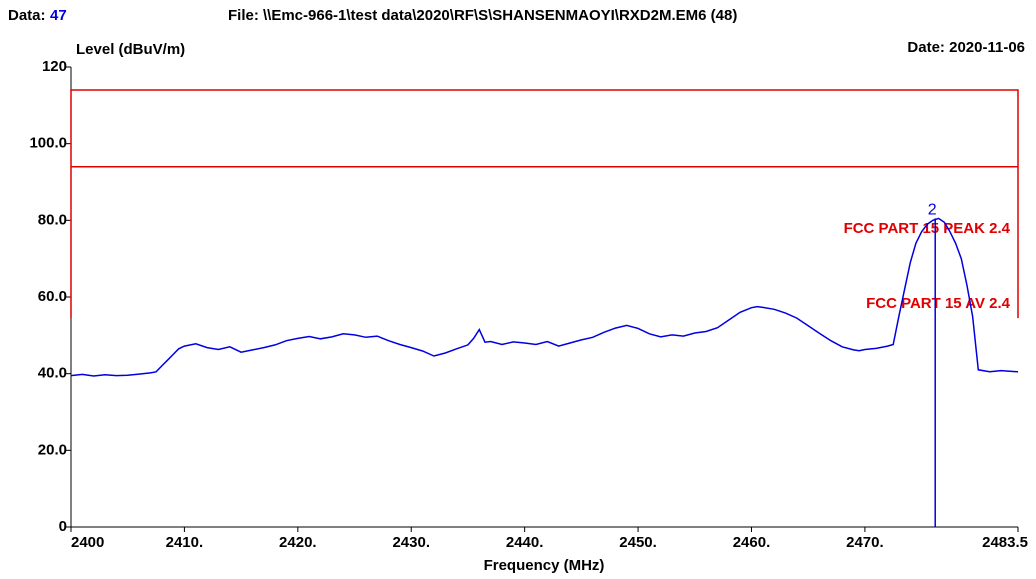 The height and width of the screenshot is (579, 1036). Describe the element at coordinates (52, 449) in the screenshot. I see `y-tick-label: 20.0` at that location.